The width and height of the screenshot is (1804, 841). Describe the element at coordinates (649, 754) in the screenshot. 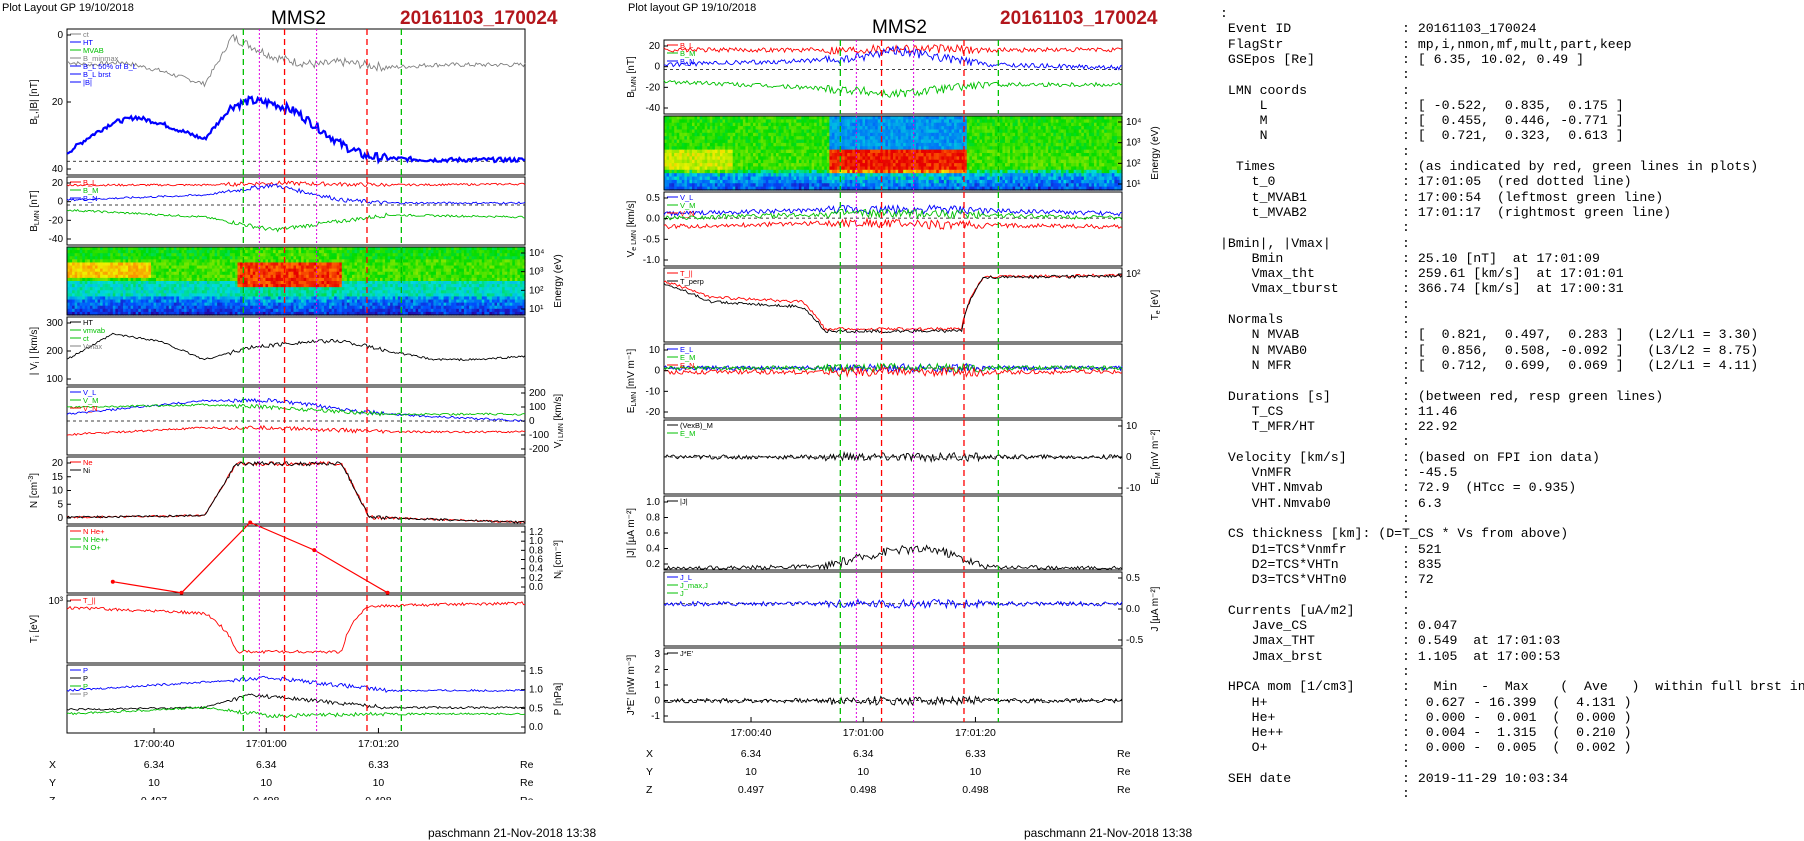

I see `position-row-label: X` at that location.